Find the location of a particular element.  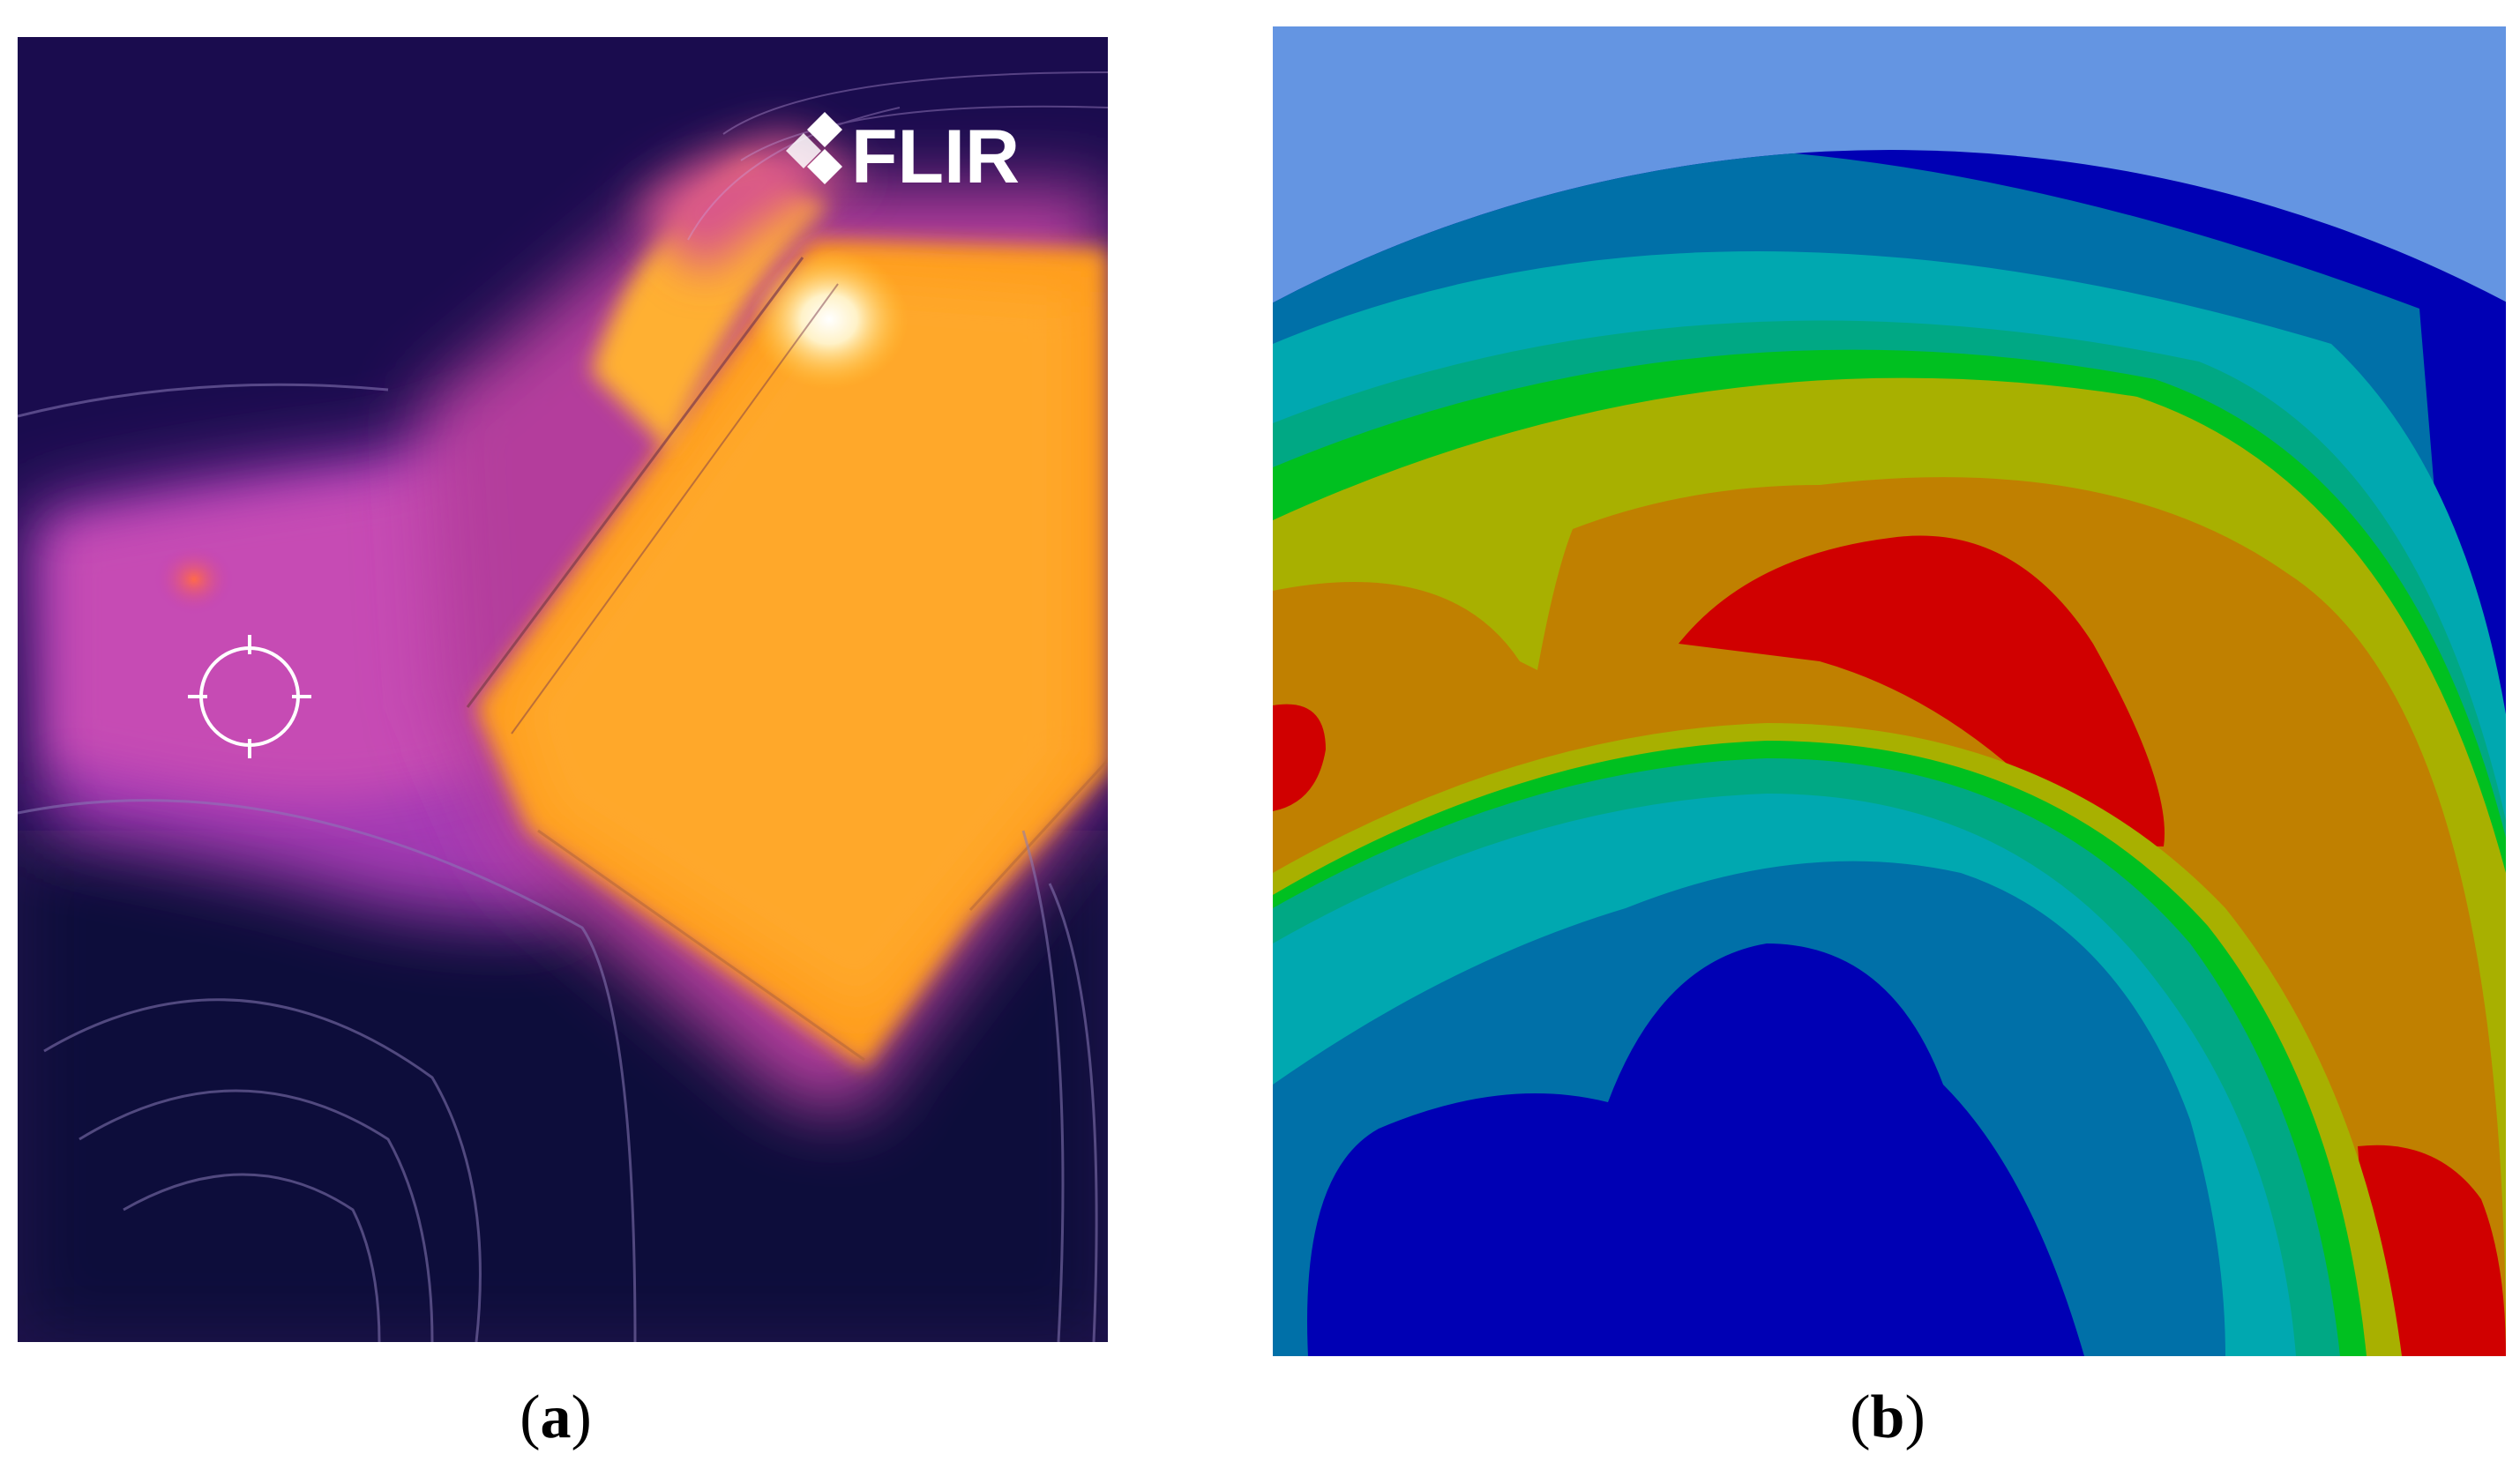

flir-logo: FLIR is located at coordinates (903, 155).